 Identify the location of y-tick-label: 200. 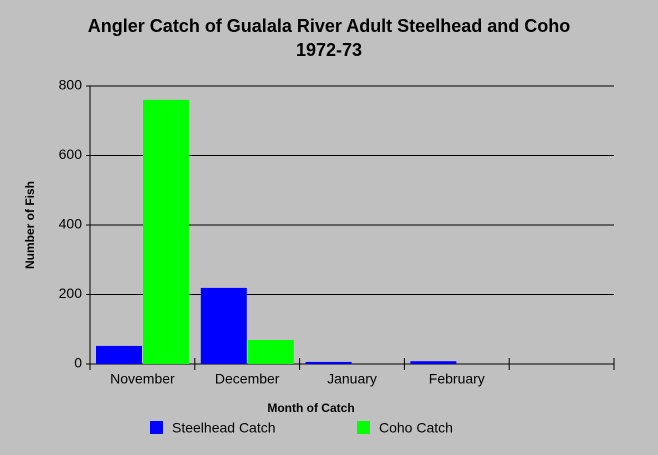
(71, 293).